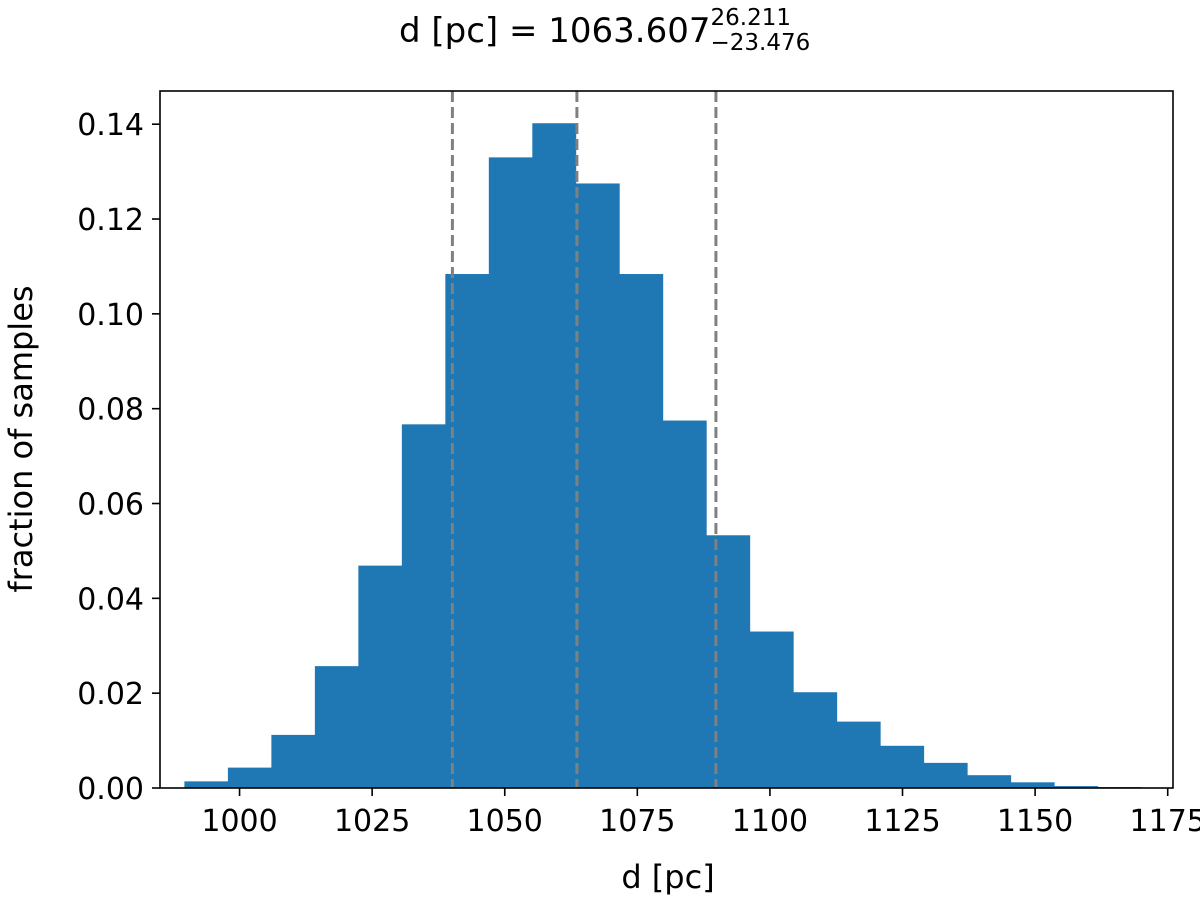  What do you see at coordinates (110, 220) in the screenshot?
I see `y-tick-label: 0.12` at bounding box center [110, 220].